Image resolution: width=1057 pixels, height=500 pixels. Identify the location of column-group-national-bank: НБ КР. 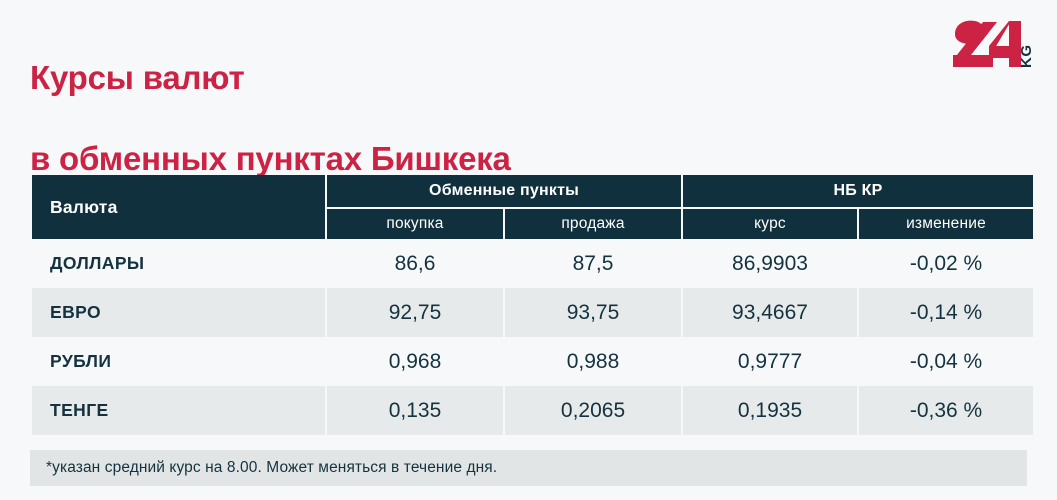
(858, 192).